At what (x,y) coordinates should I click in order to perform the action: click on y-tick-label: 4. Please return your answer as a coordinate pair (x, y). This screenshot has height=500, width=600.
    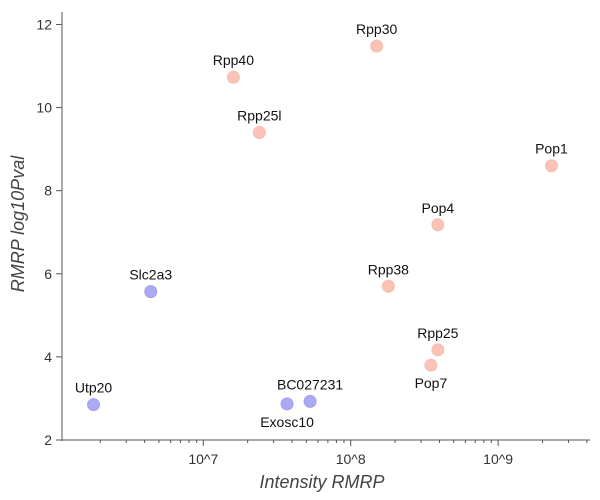
    Looking at the image, I should click on (48, 357).